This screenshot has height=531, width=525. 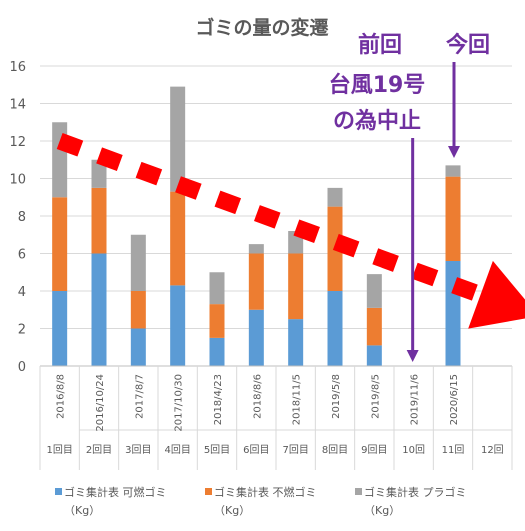 What do you see at coordinates (177, 450) in the screenshot?
I see `x-session-label: 4回目` at bounding box center [177, 450].